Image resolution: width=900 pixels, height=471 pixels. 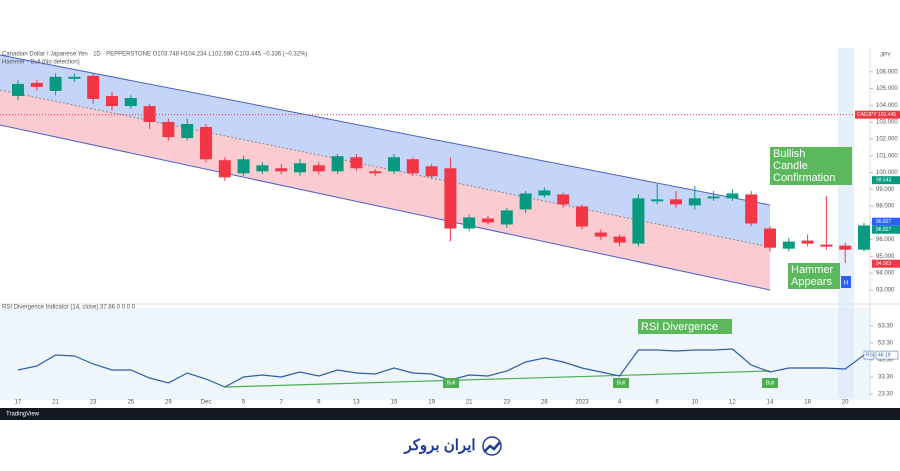 I want to click on logo-ring, so click(x=492, y=446).